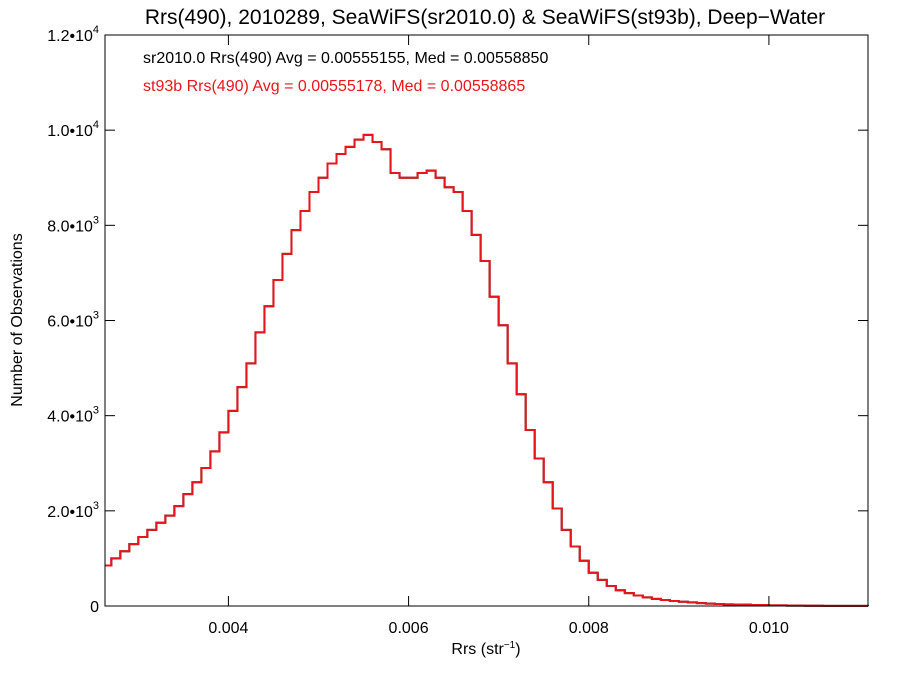 Image resolution: width=900 pixels, height=675 pixels. What do you see at coordinates (73, 320) in the screenshot?
I see `y-tick-label-3: 6.0•103` at bounding box center [73, 320].